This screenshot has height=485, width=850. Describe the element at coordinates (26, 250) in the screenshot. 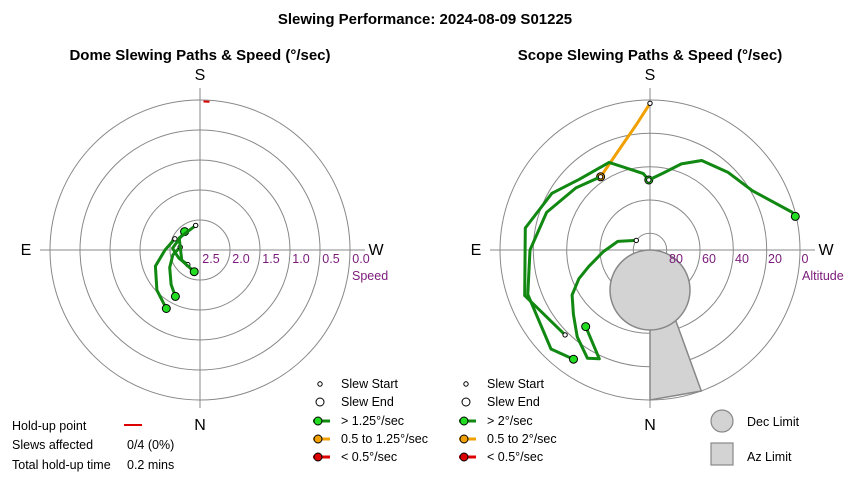

I see `dome-dir-left: E` at that location.